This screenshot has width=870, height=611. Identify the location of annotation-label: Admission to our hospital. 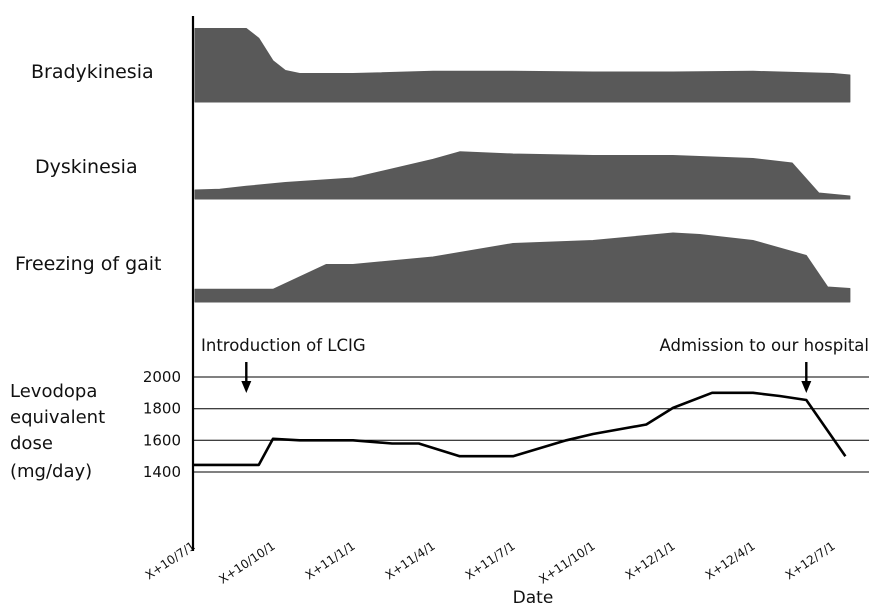
(764, 345).